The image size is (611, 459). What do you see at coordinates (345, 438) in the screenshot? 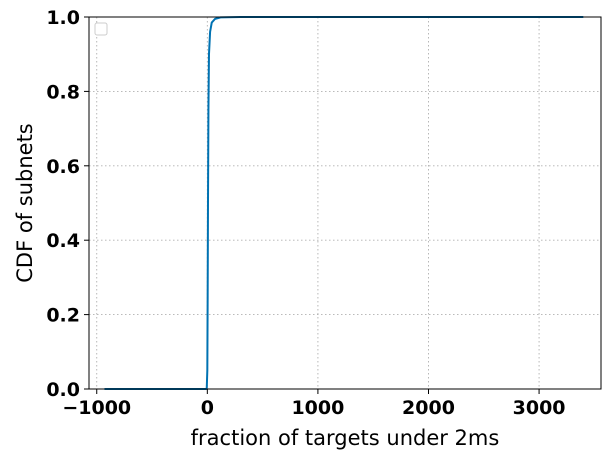
I see `x-axis-label: fraction of targets under 2ms` at bounding box center [345, 438].